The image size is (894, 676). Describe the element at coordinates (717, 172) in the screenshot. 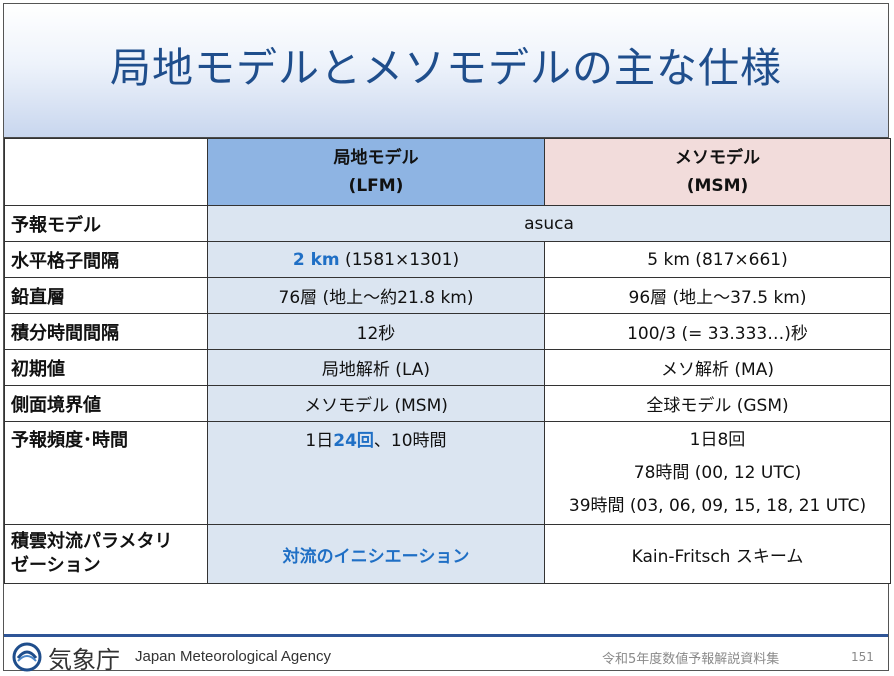

I see `header-msm: メソモデル (MSM)` at that location.